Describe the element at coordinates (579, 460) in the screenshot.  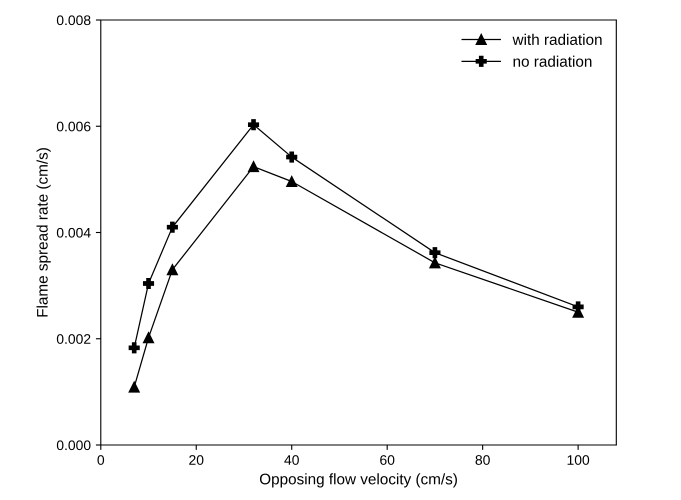
I see `x-tick-label: 100` at that location.